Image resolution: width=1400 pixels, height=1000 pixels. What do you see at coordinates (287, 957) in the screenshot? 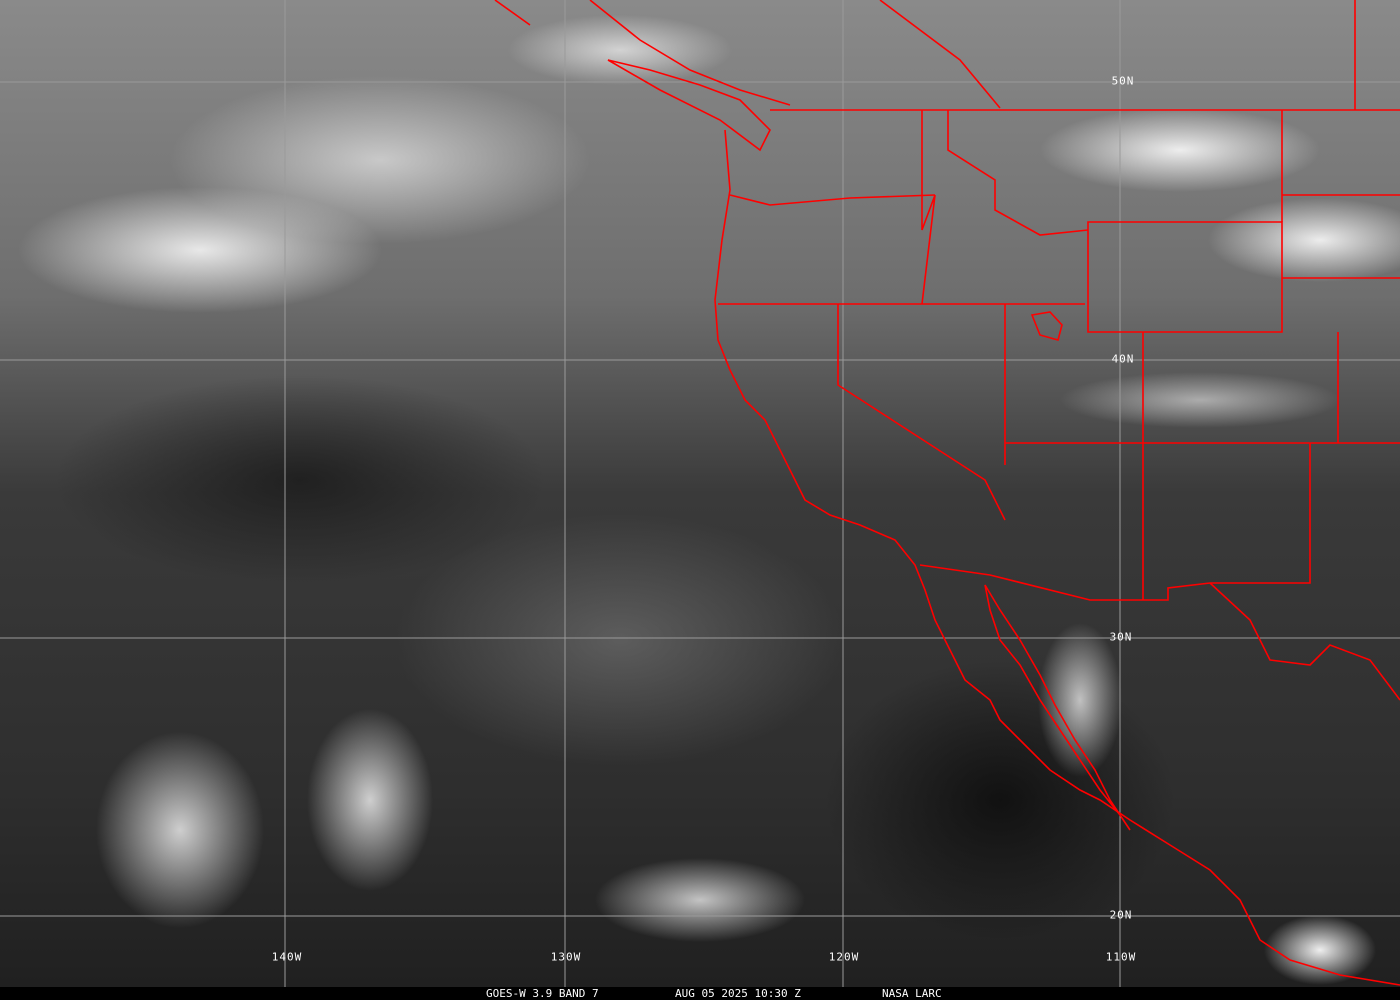
I see `lon-label-140w: 140W` at bounding box center [287, 957].